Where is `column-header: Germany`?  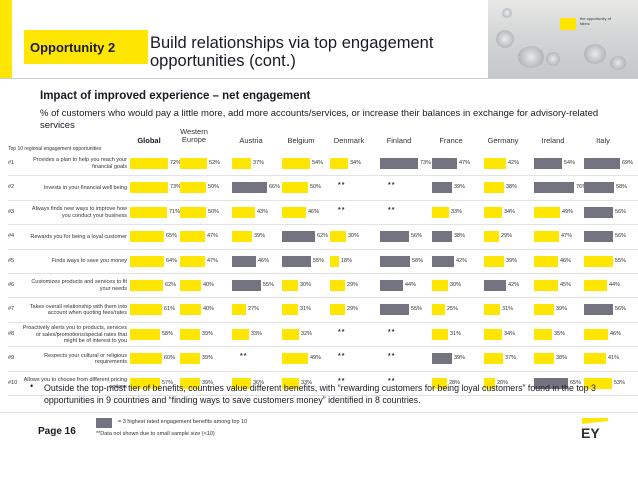
column-header: Germany is located at coordinates (503, 140).